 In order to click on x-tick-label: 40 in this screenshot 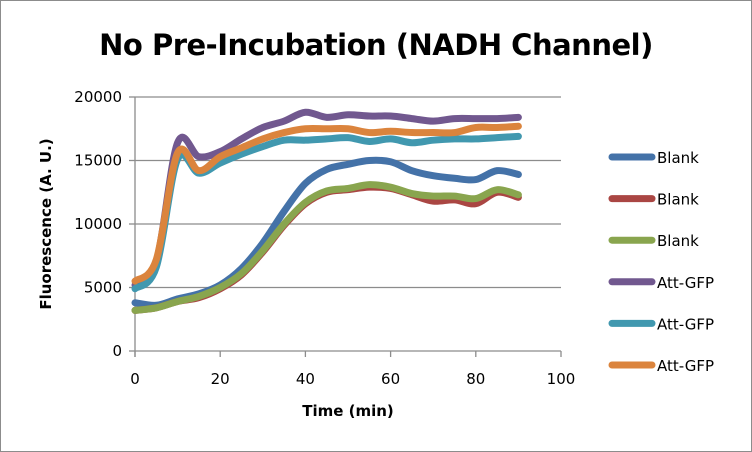, I will do `click(305, 379)`.